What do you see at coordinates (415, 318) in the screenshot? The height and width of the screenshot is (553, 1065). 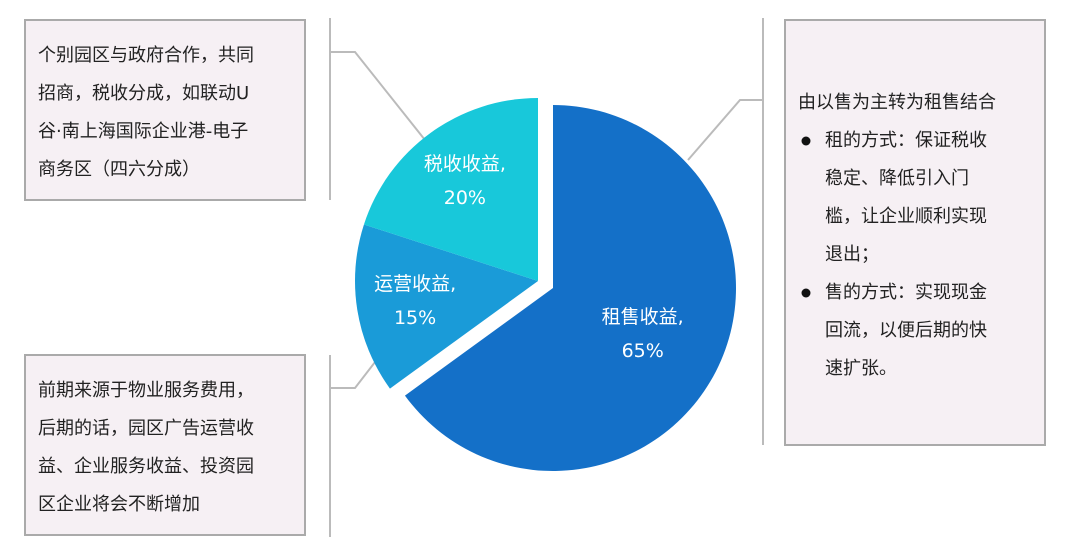 I see `slice-value: 15%` at bounding box center [415, 318].